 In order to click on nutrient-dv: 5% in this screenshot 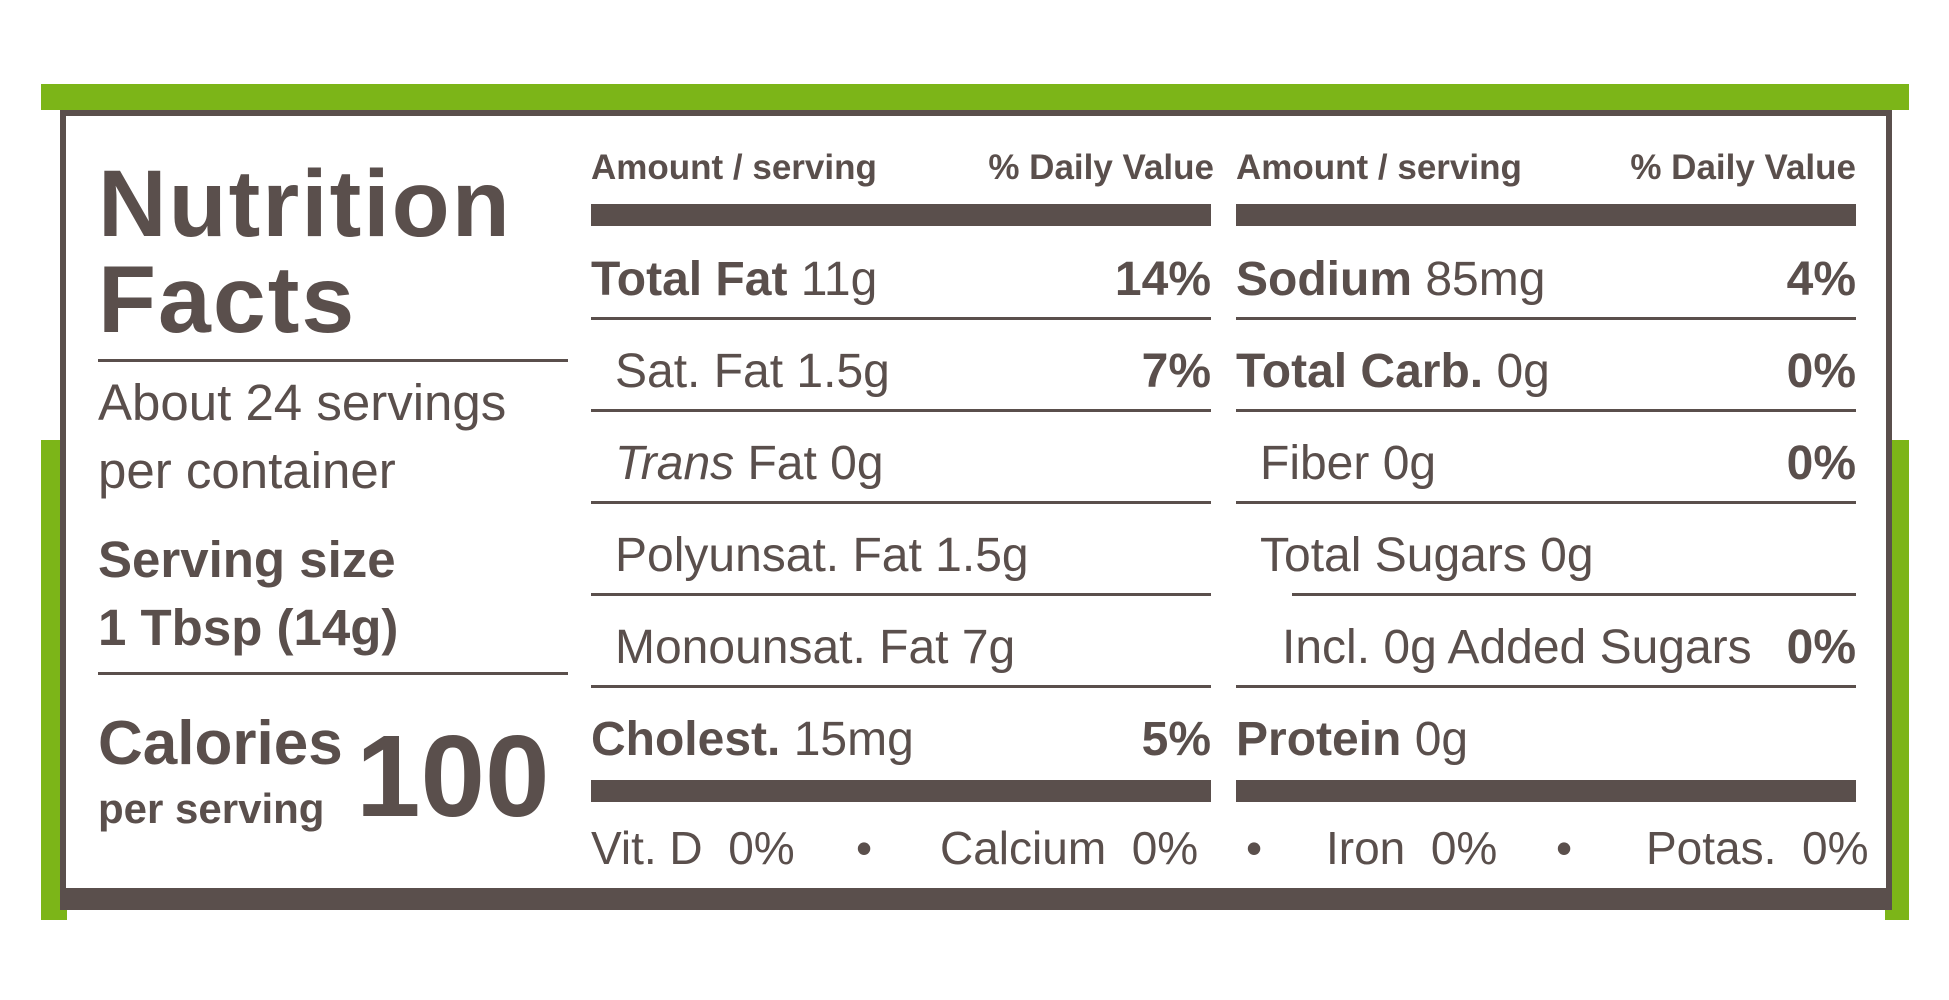, I will do `click(1176, 739)`.